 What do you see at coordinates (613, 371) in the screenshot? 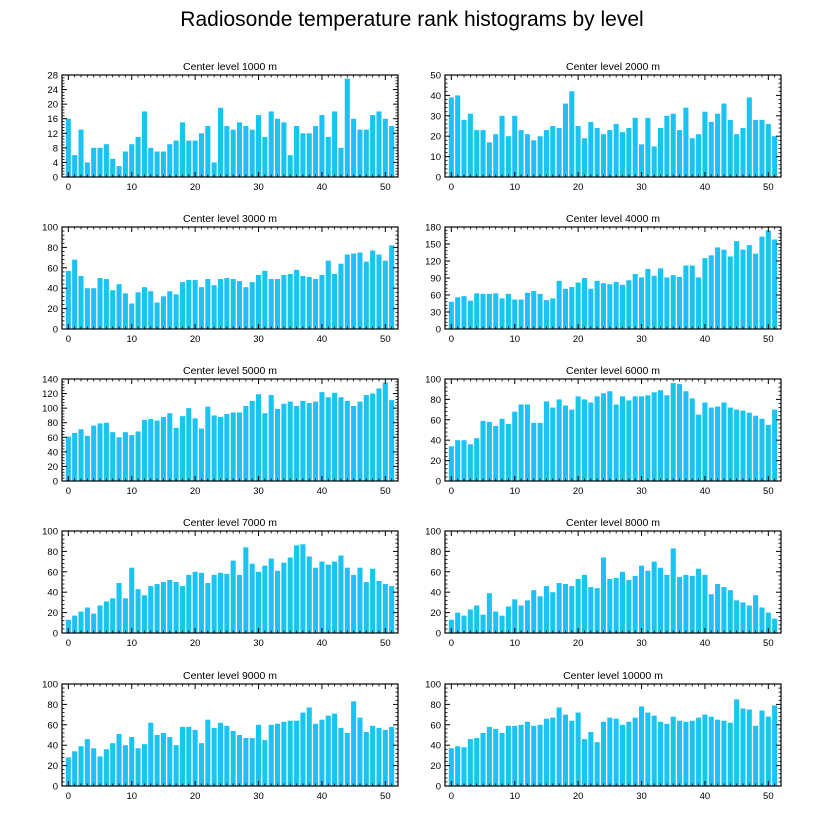
I see `panel-title: Center level 6000 m` at bounding box center [613, 371].